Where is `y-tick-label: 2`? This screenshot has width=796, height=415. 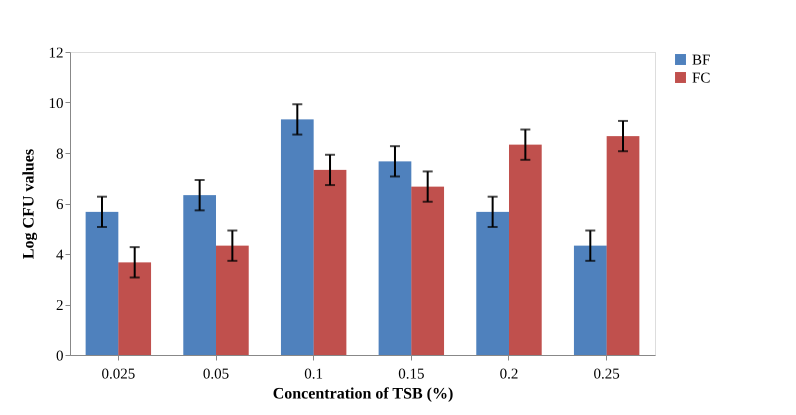 y-tick-label: 2 is located at coordinates (60, 306).